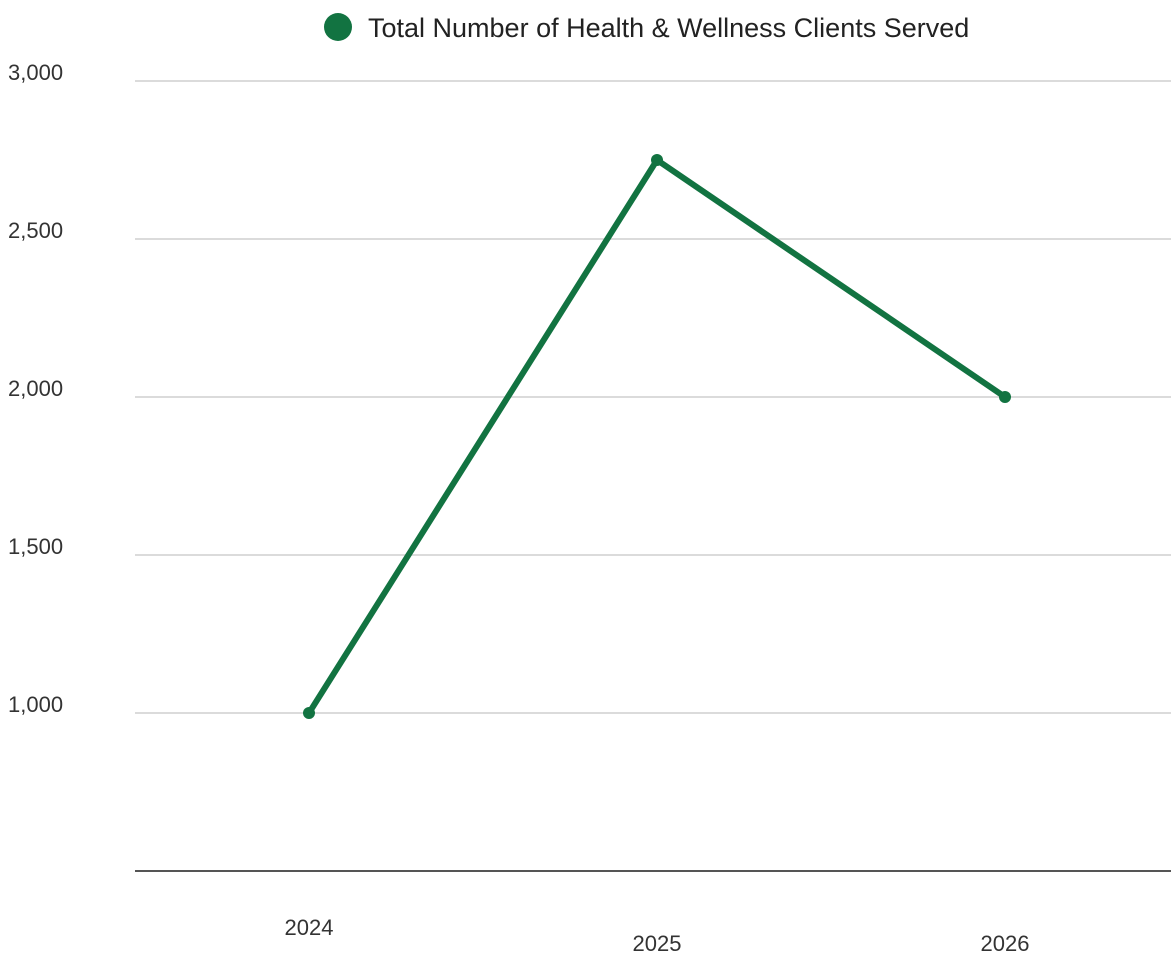 The height and width of the screenshot is (956, 1171). Describe the element at coordinates (1005, 397) in the screenshot. I see `data-point-2026` at that location.